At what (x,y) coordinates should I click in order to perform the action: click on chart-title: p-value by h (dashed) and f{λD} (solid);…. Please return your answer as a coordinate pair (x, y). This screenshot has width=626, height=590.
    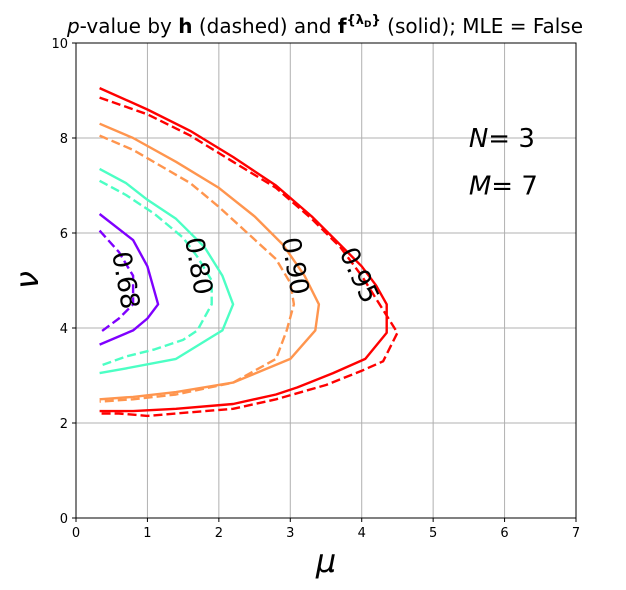
    Looking at the image, I should click on (324, 25).